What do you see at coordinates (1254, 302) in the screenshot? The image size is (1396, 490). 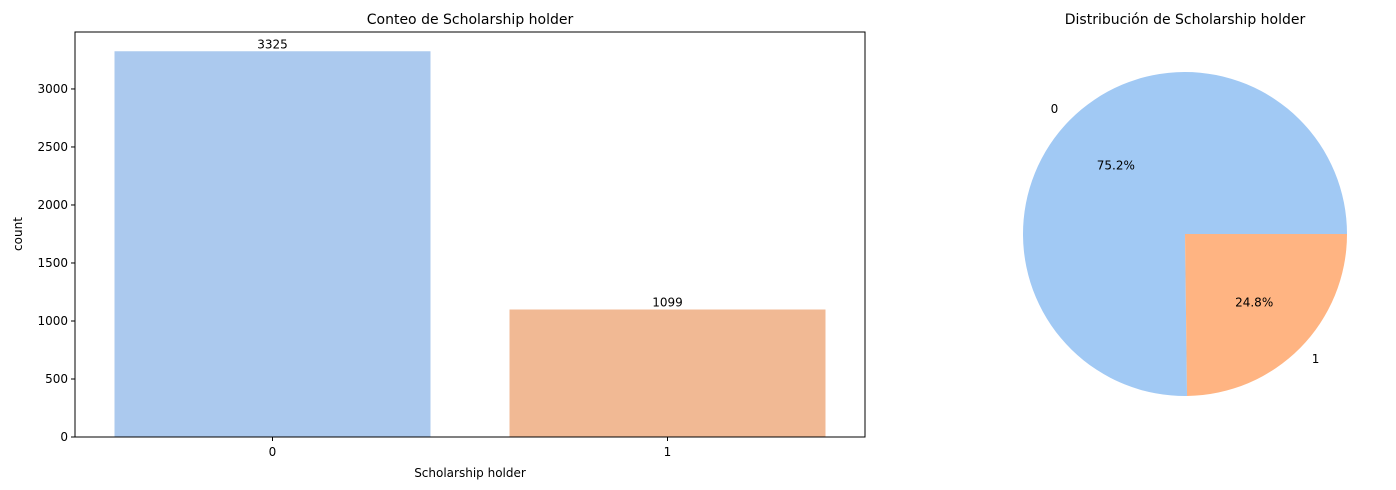 I see `pie-pct-label-1: 24.8%` at bounding box center [1254, 302].